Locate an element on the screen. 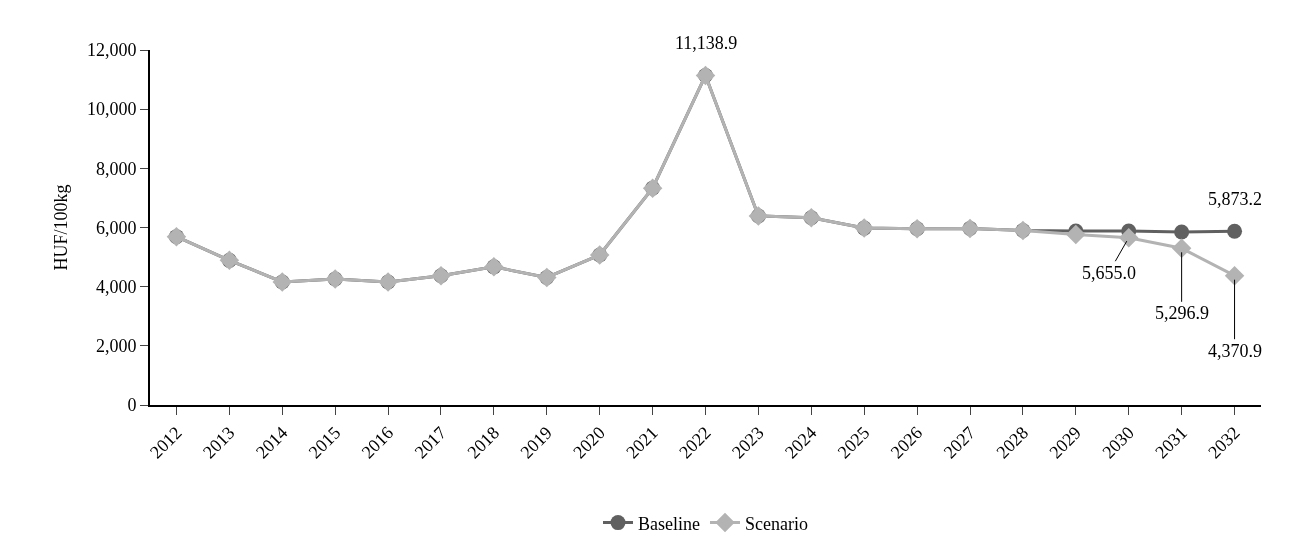  y-tick-label: 8,000 is located at coordinates (116, 168).